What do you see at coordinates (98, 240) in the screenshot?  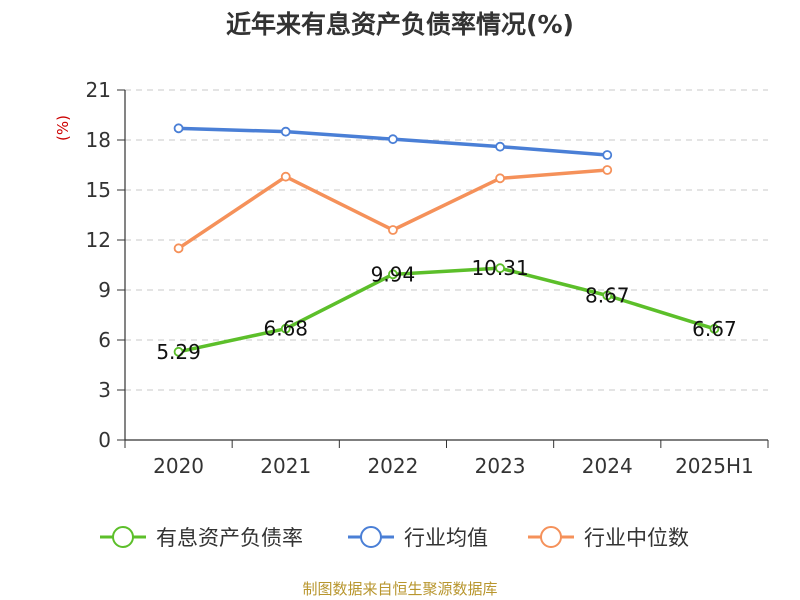 I see `y-tick-label: 12` at bounding box center [98, 240].